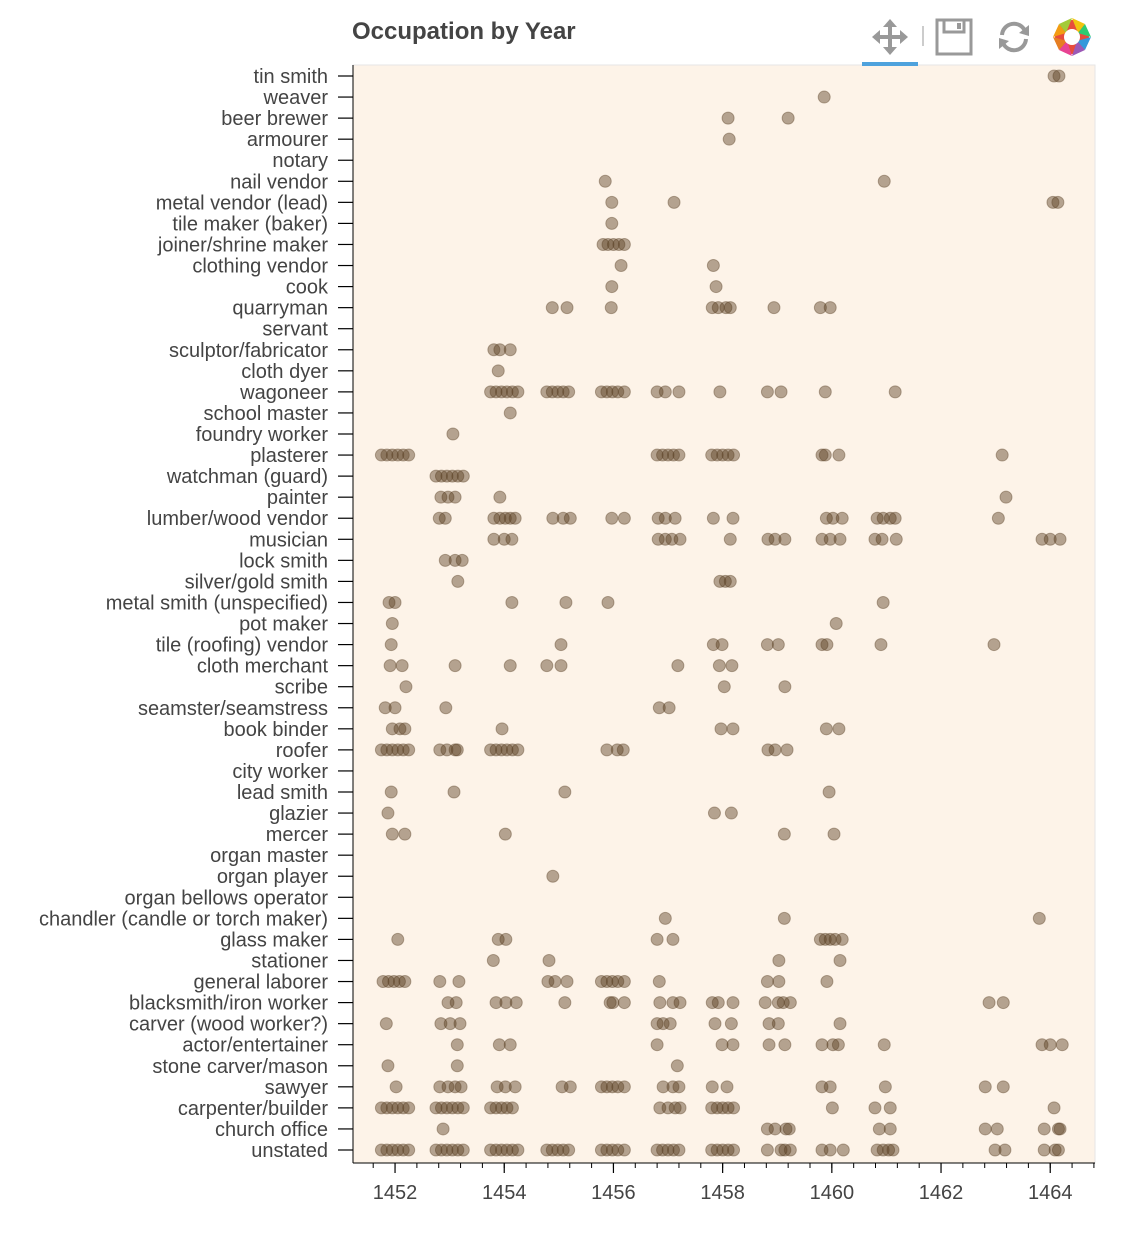 This screenshot has width=1136, height=1236. What do you see at coordinates (284, 372) in the screenshot?
I see `y-tick-label: cloth dyer` at bounding box center [284, 372].